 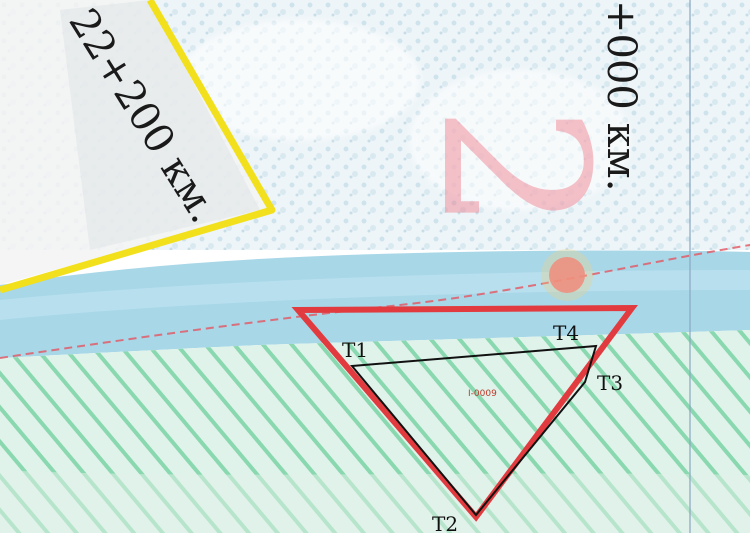 I want to click on survey-marker-halo, so click(x=567, y=275).